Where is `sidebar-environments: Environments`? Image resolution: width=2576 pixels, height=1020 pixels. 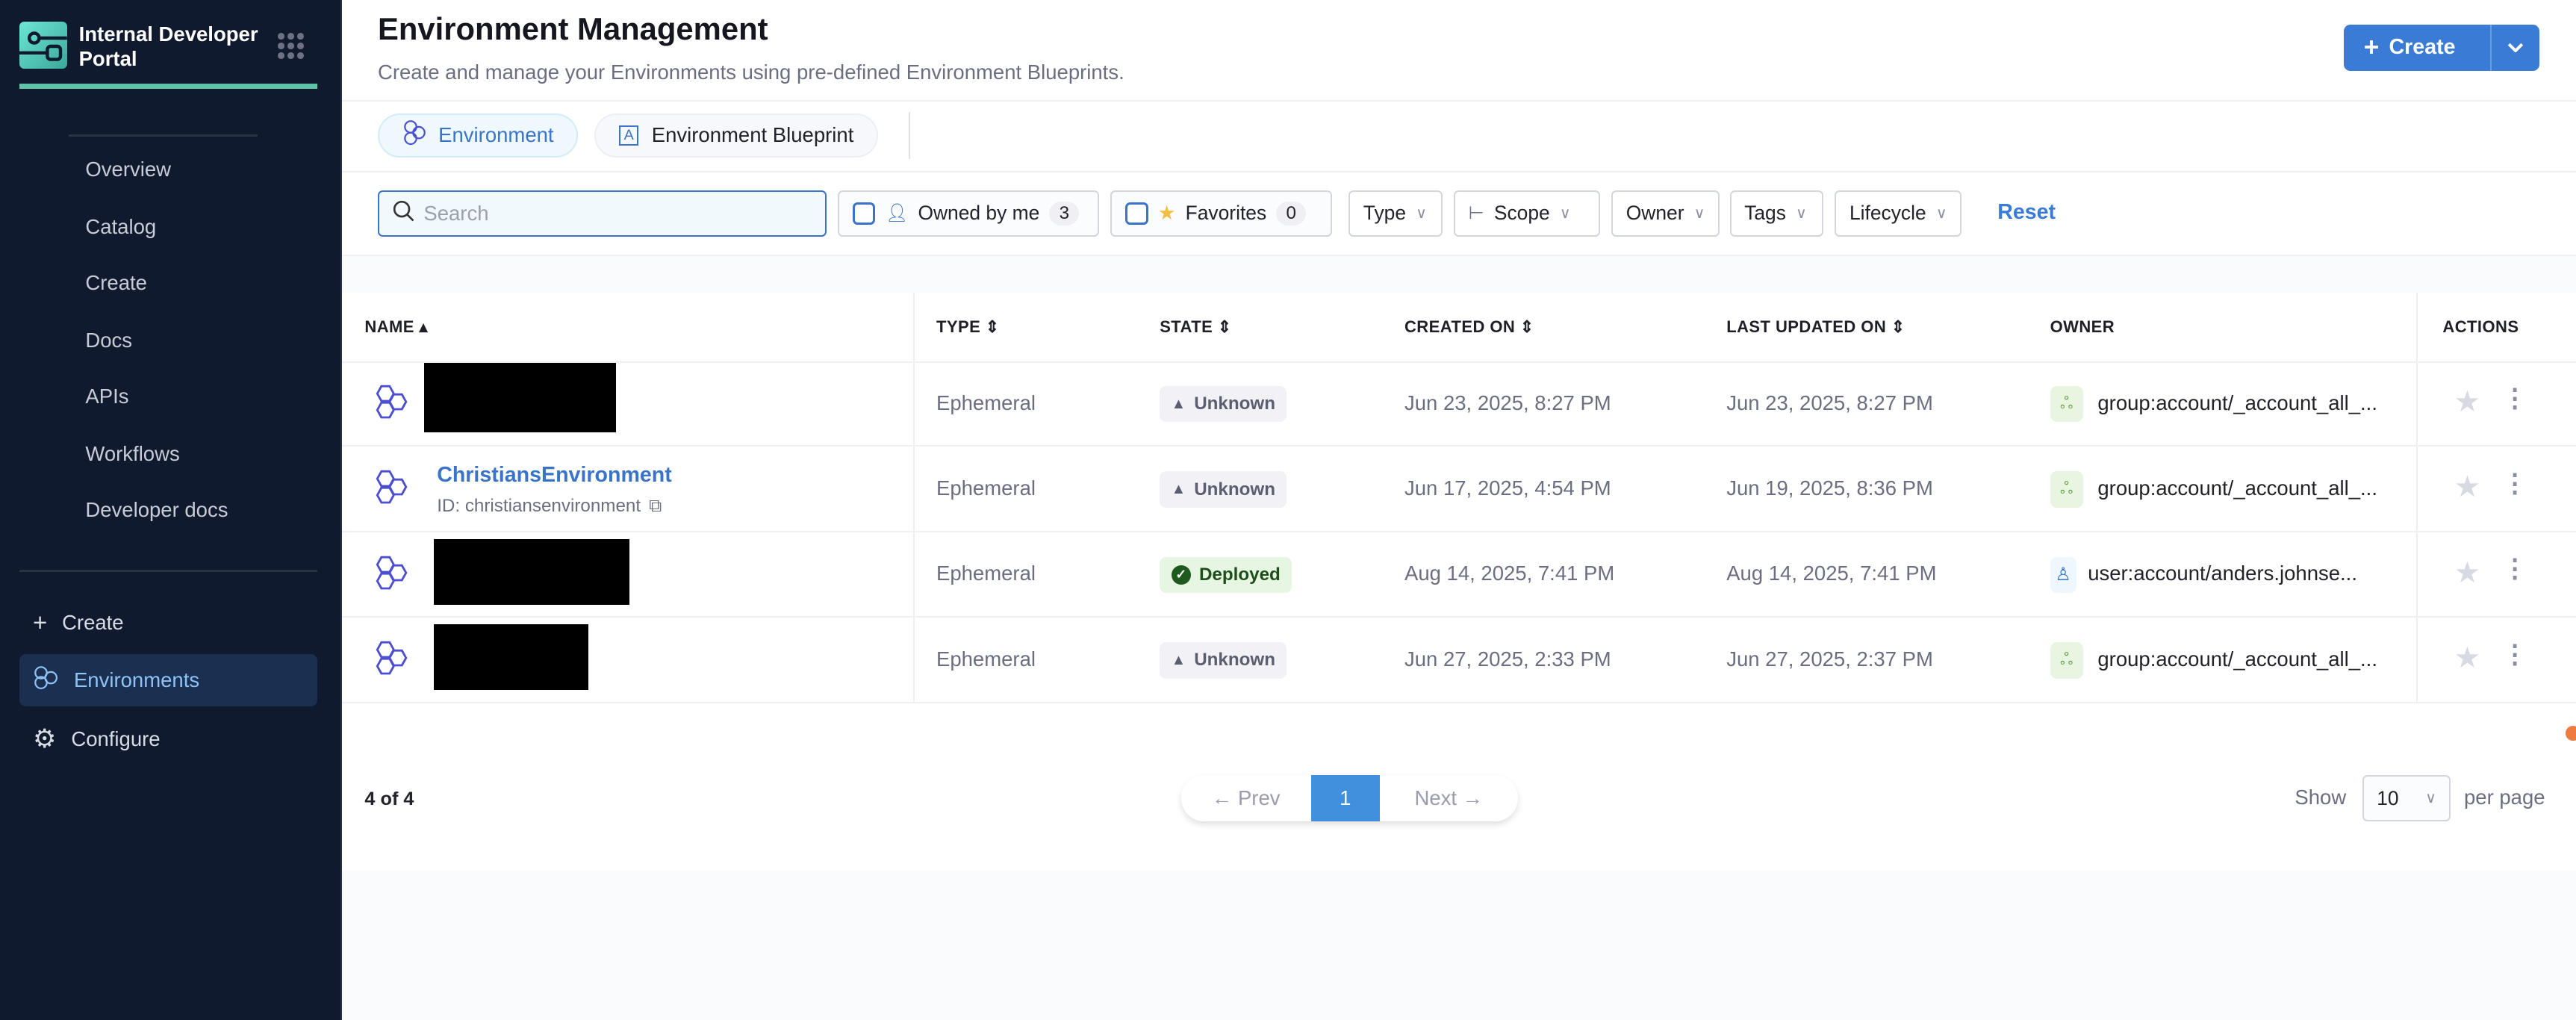 sidebar-environments: Environments is located at coordinates (168, 679).